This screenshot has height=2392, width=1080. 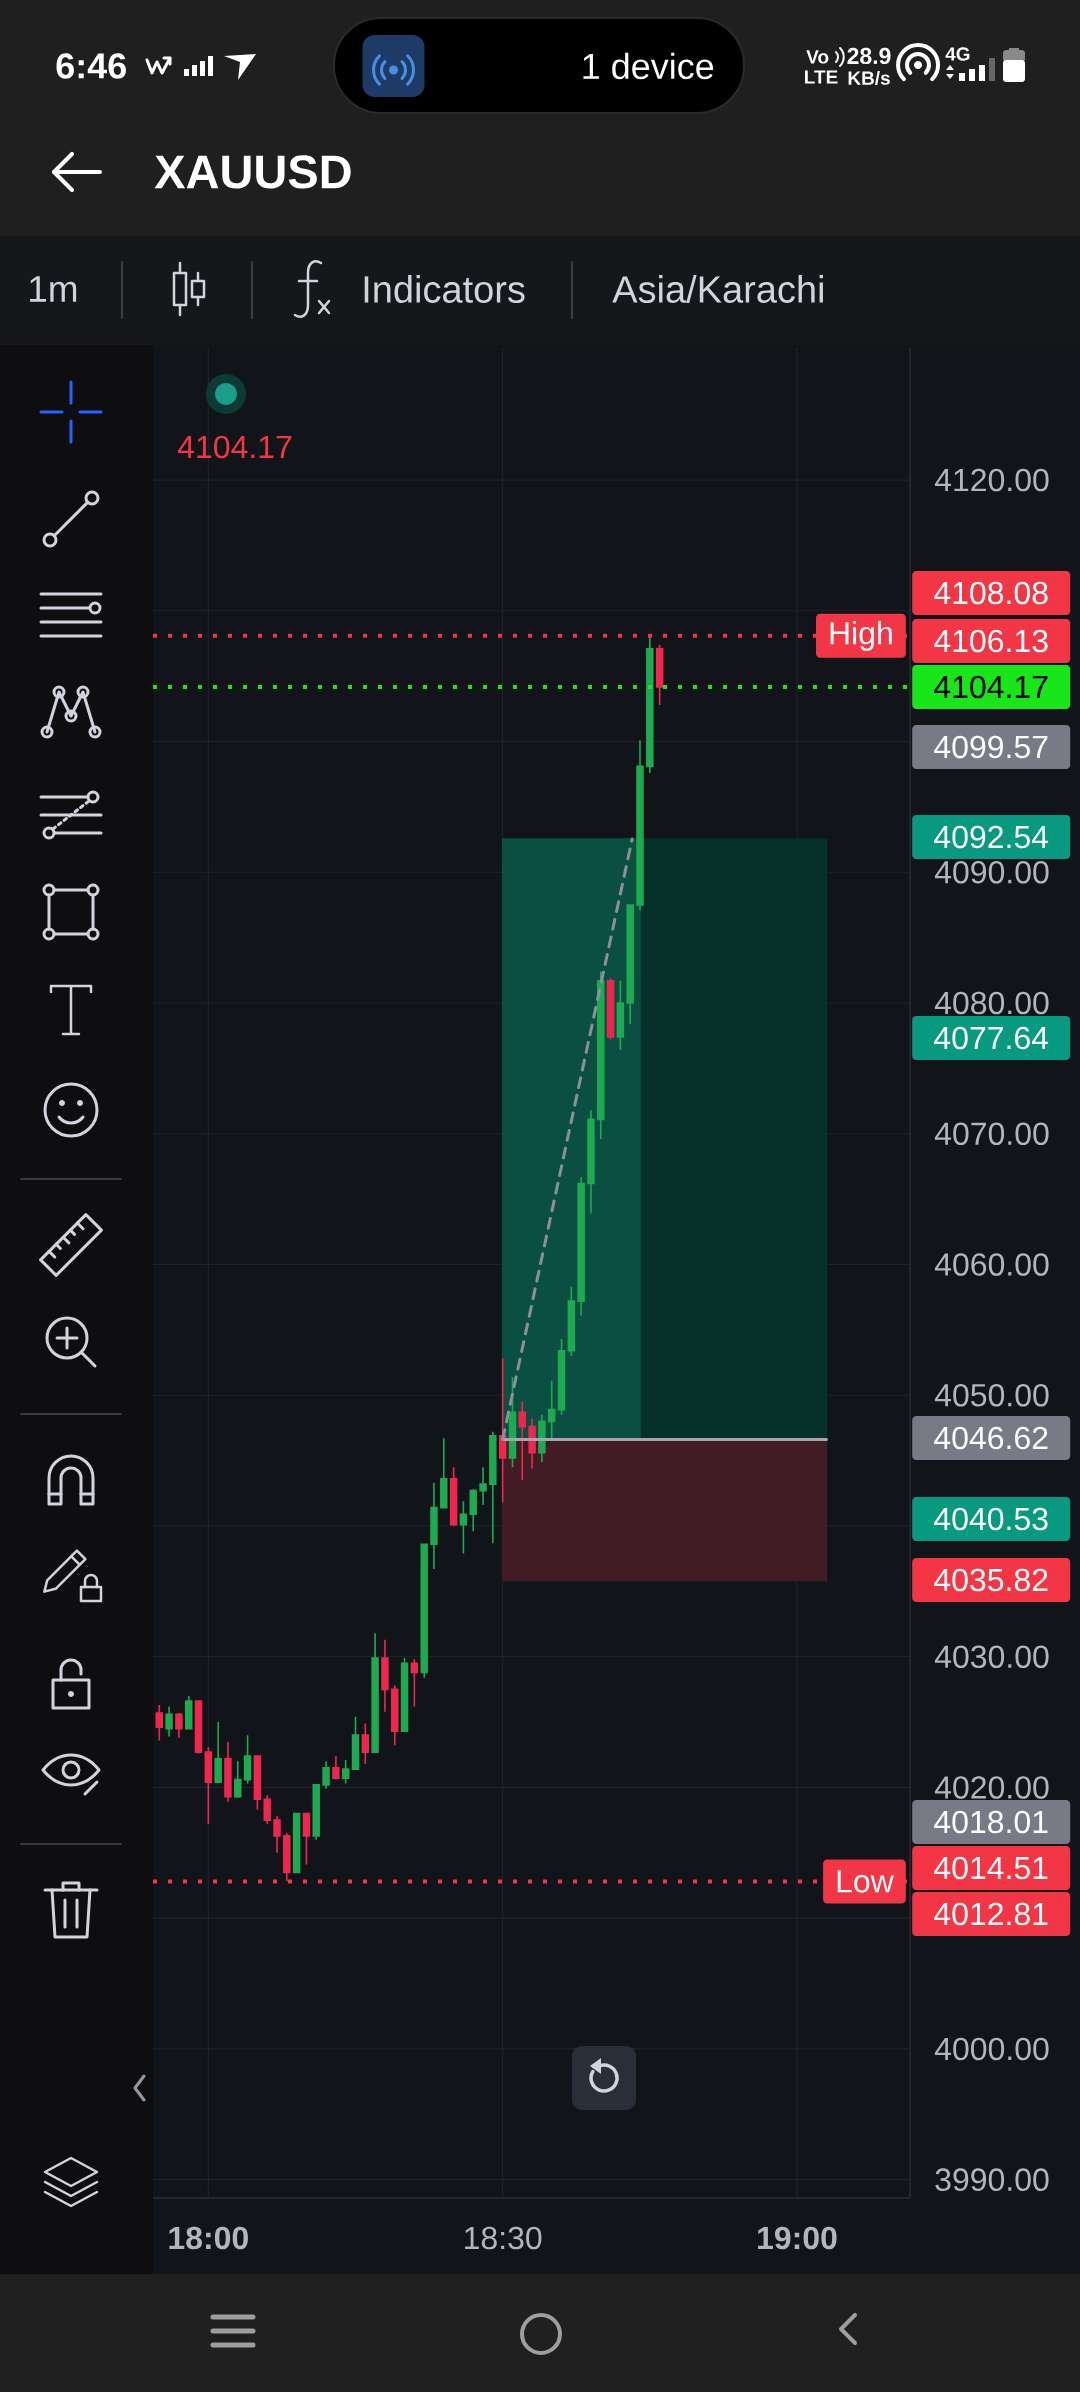 What do you see at coordinates (991, 1822) in the screenshot?
I see `text: 4018.01` at bounding box center [991, 1822].